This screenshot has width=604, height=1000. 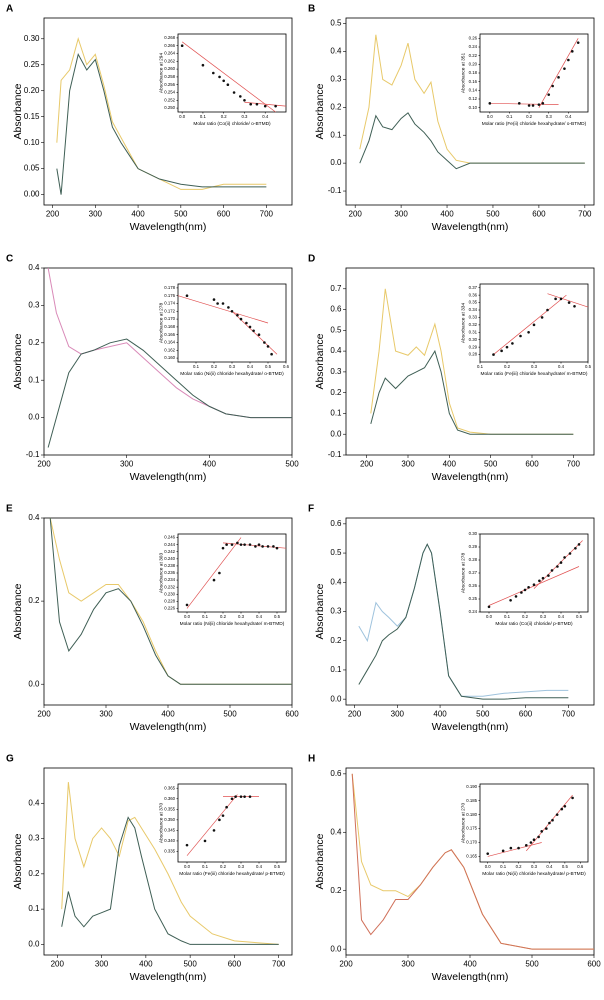 I want to click on y-tick-label: 0.190, so click(x=471, y=786).